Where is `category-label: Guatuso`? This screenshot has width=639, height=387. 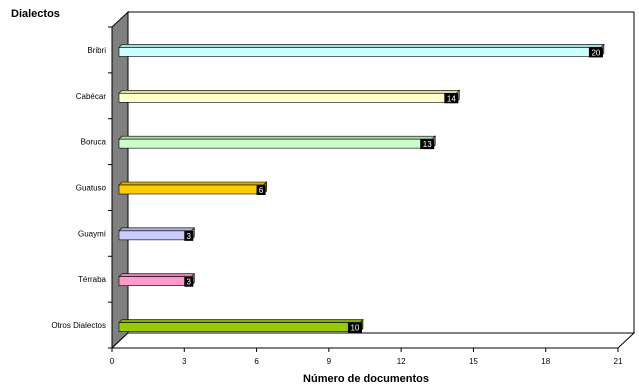 category-label: Guatuso is located at coordinates (91, 188).